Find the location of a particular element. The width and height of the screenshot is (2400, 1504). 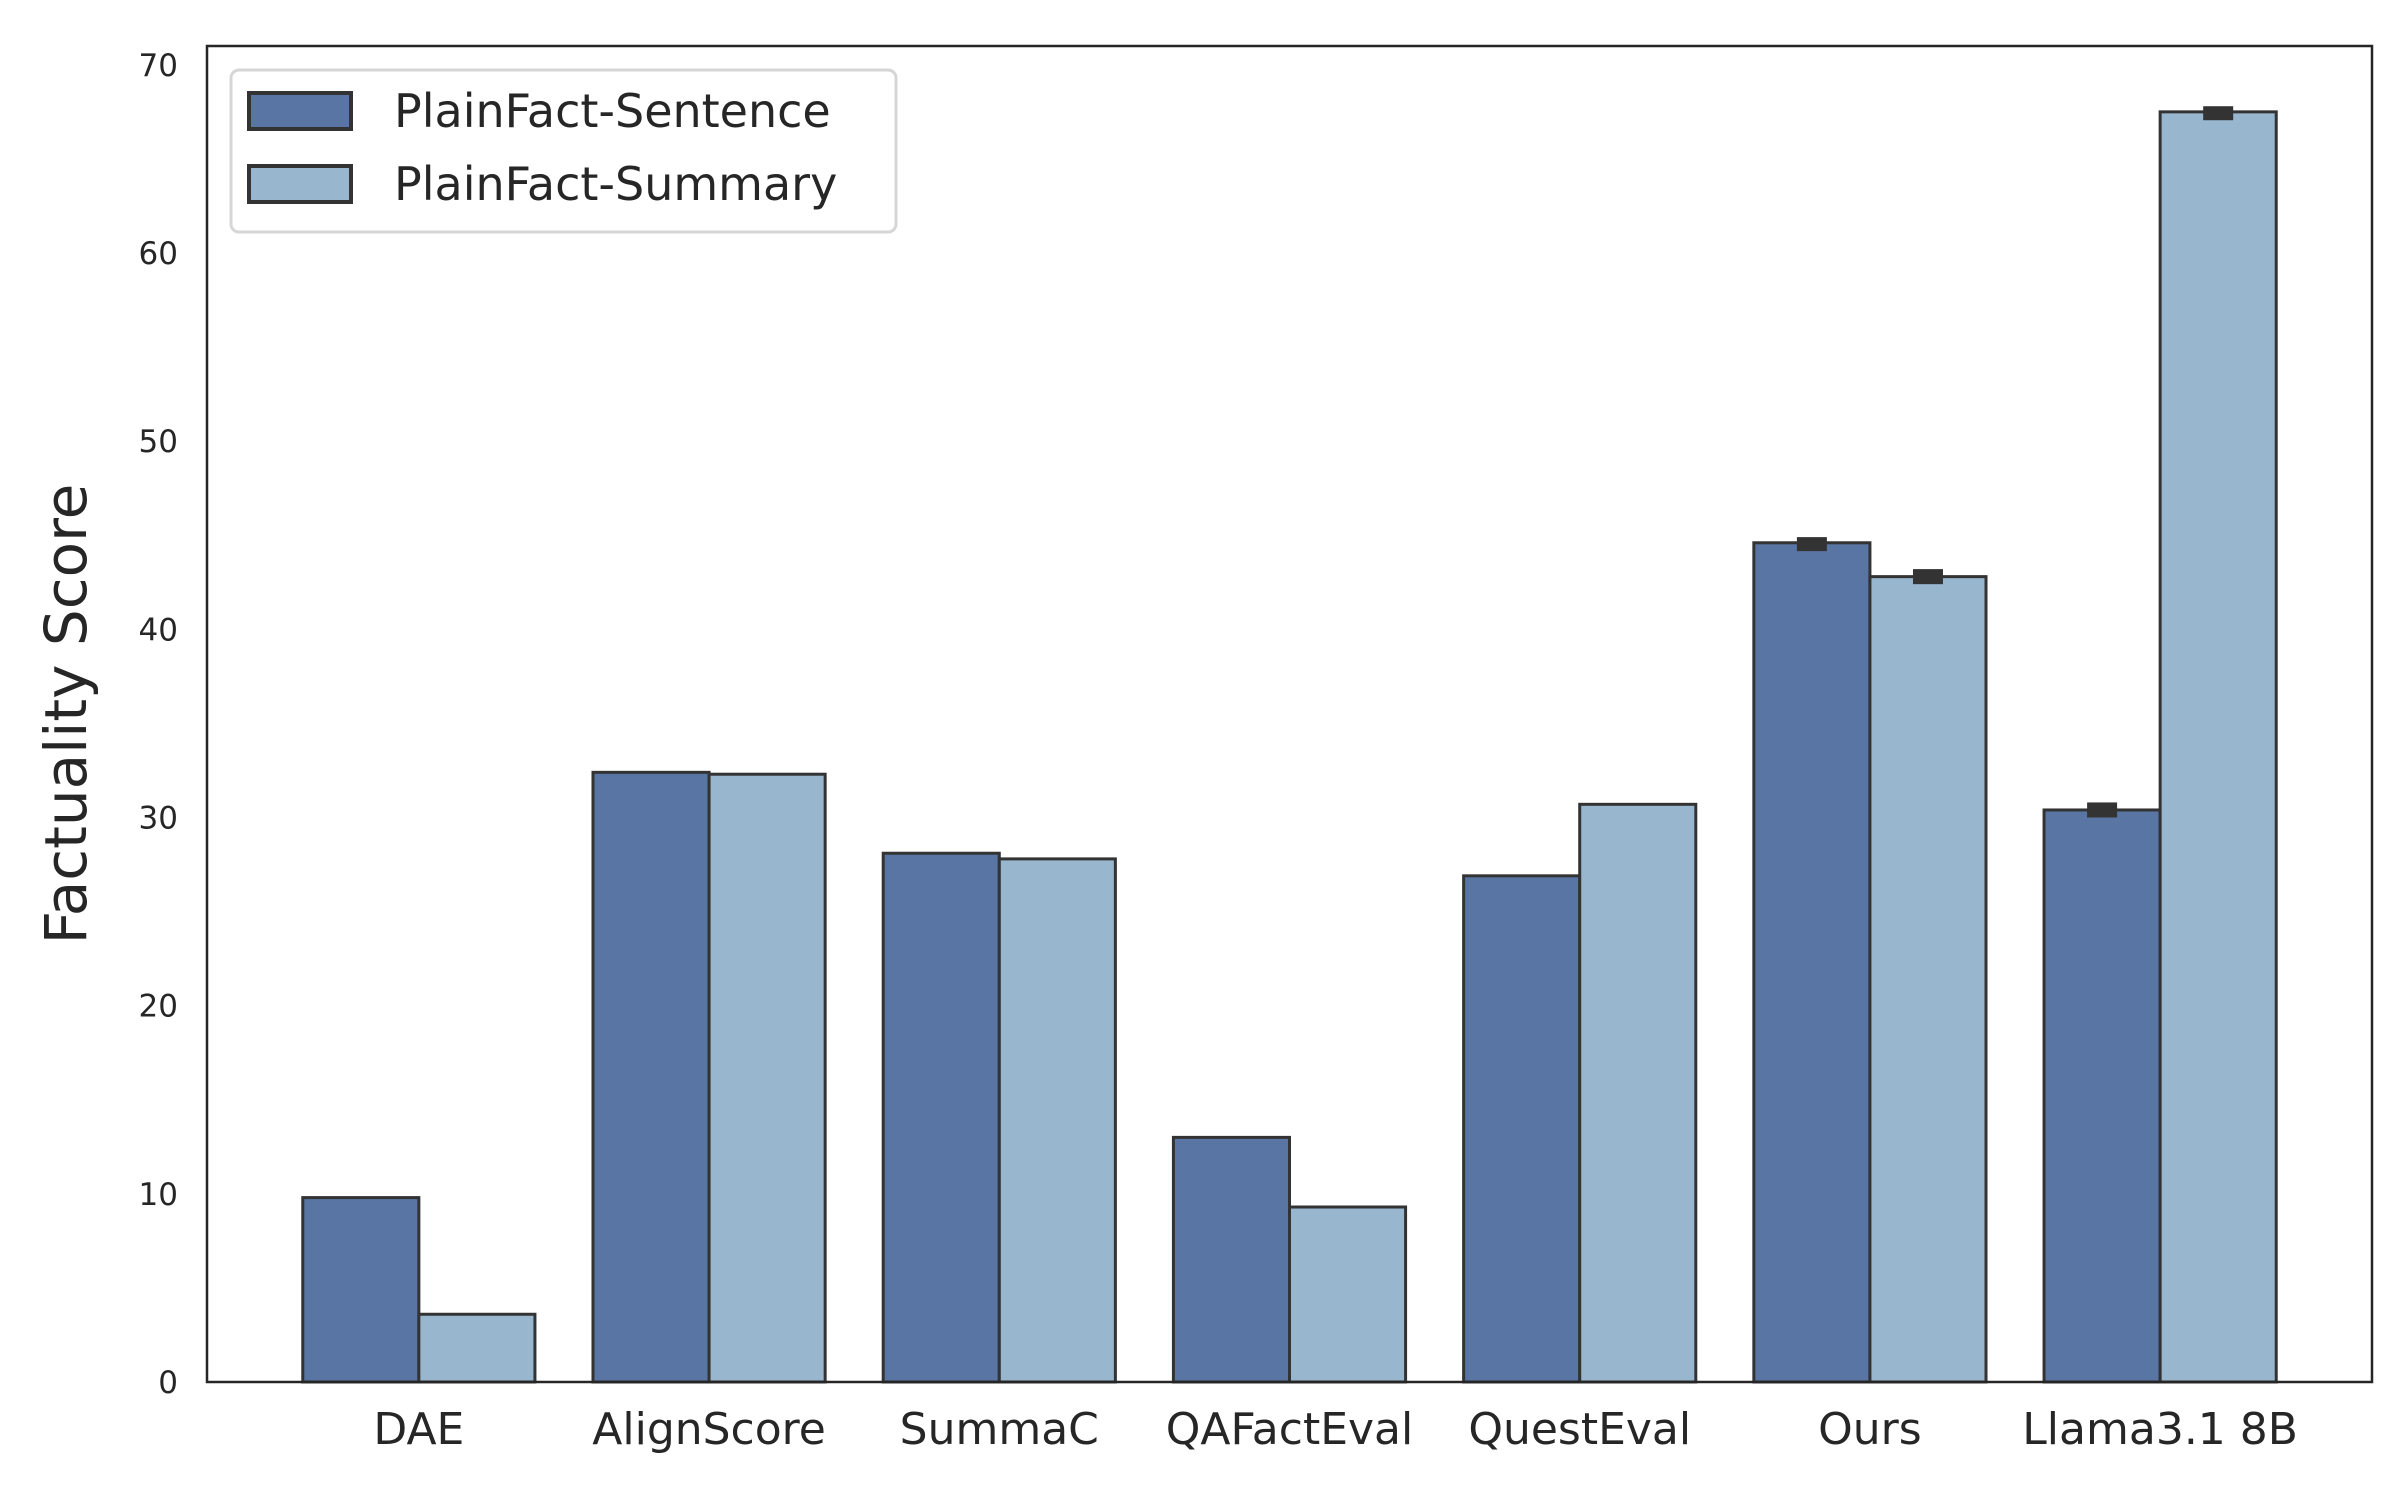

bar-llama3-1-8b-sentence is located at coordinates (2102, 1096).